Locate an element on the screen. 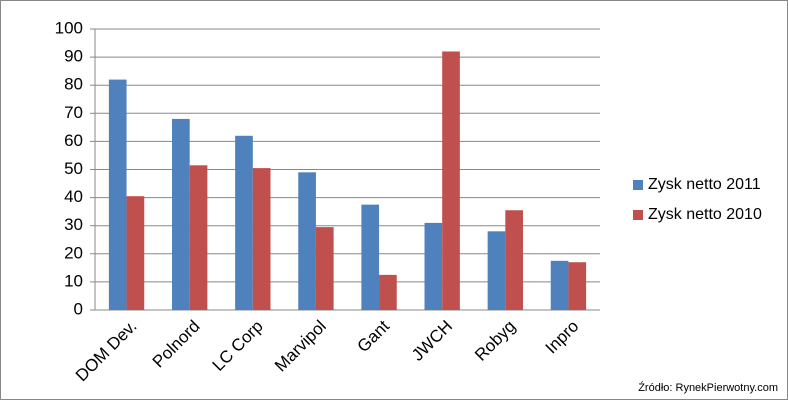  y-tick-label: 50 is located at coordinates (73, 168).